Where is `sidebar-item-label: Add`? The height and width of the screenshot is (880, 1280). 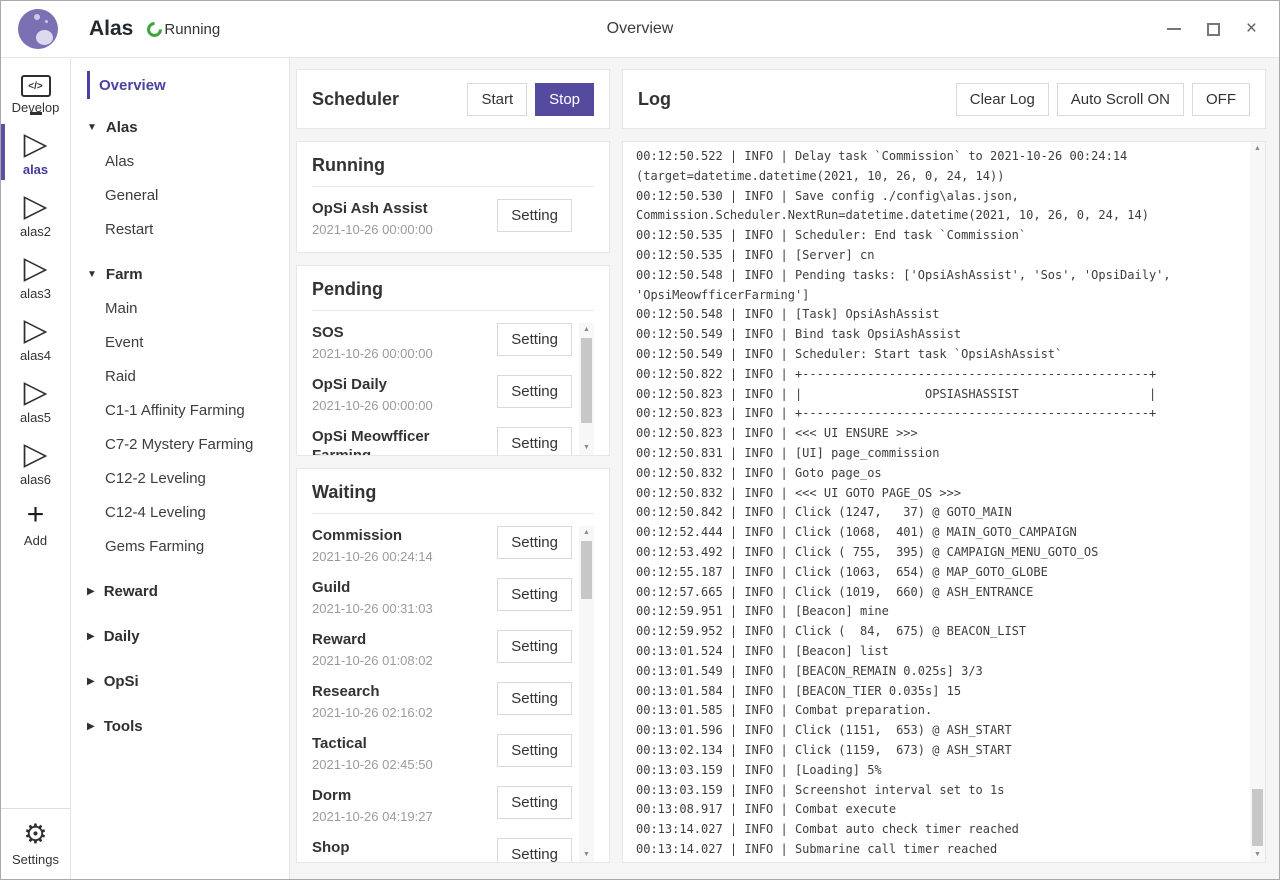 sidebar-item-label: Add is located at coordinates (35, 540).